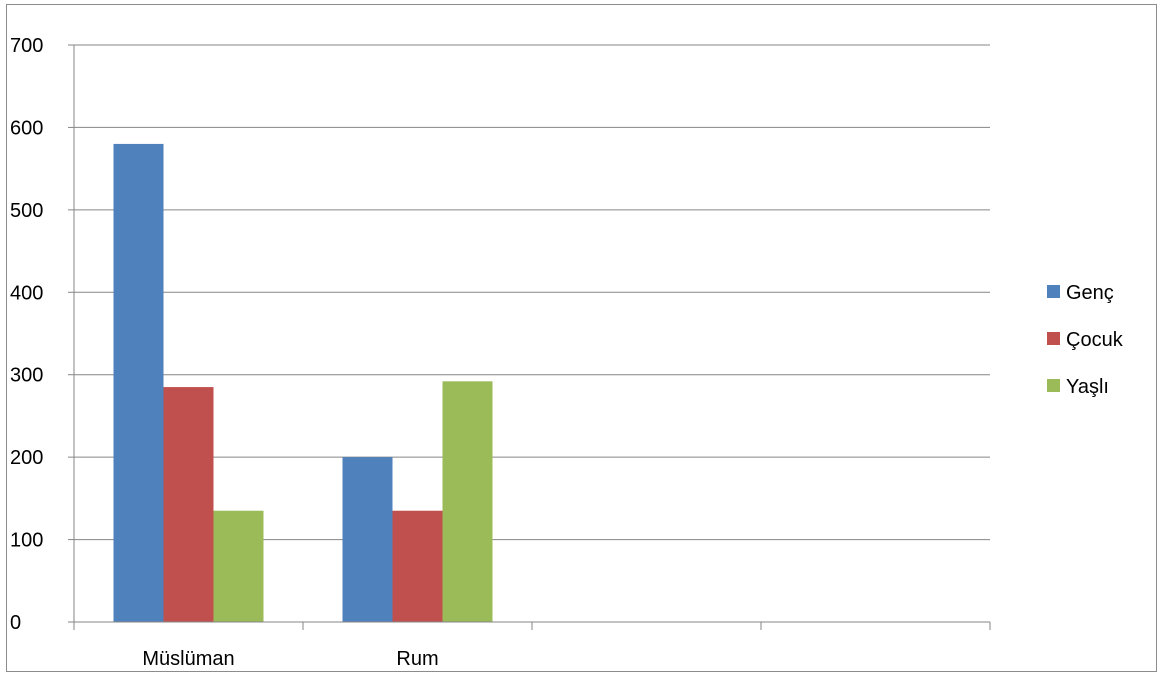 This screenshot has width=1163, height=677. Describe the element at coordinates (26, 541) in the screenshot. I see `y-tick-label: 100` at that location.